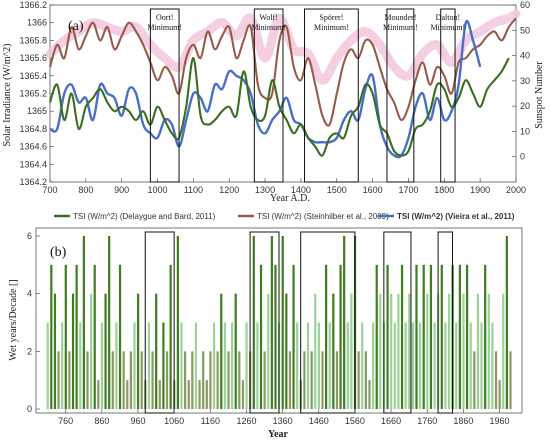 The image size is (550, 443). Describe the element at coordinates (522, 157) in the screenshot. I see `y-right-tick-label: 0` at that location.